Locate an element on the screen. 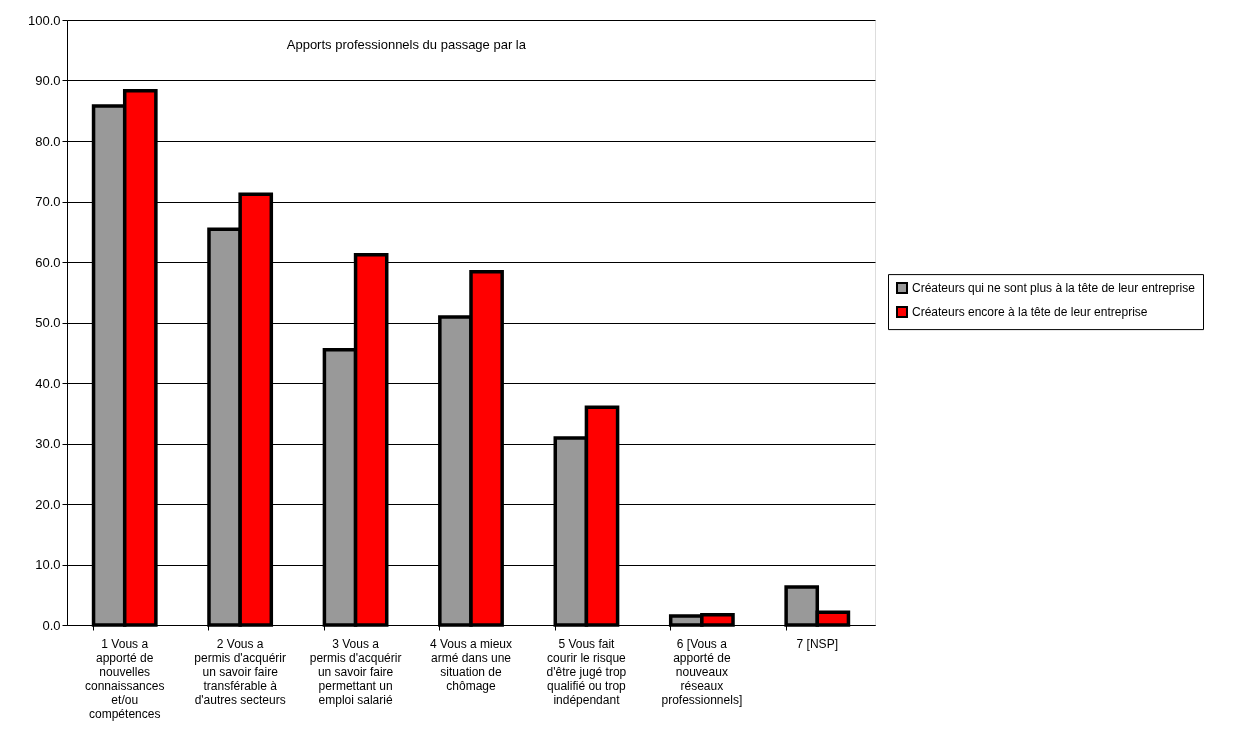  y-tick-label: 60.0 is located at coordinates (48, 262).